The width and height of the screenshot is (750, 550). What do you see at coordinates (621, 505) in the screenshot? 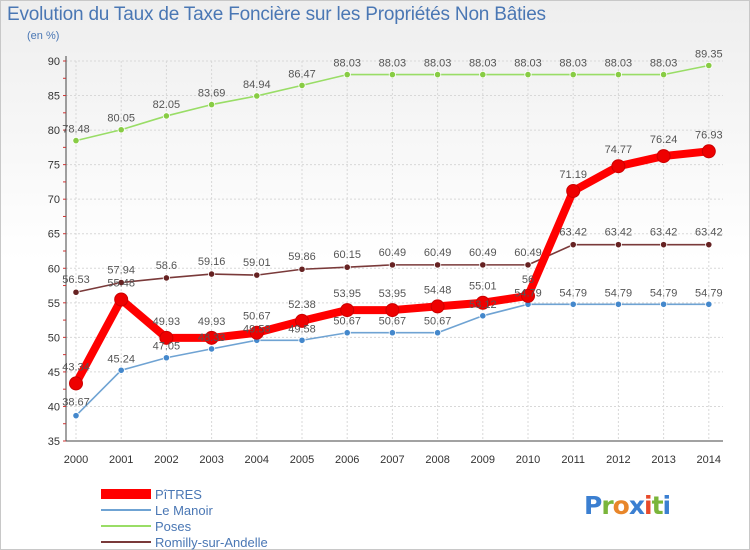
I see `logo-letter: o` at bounding box center [621, 505].